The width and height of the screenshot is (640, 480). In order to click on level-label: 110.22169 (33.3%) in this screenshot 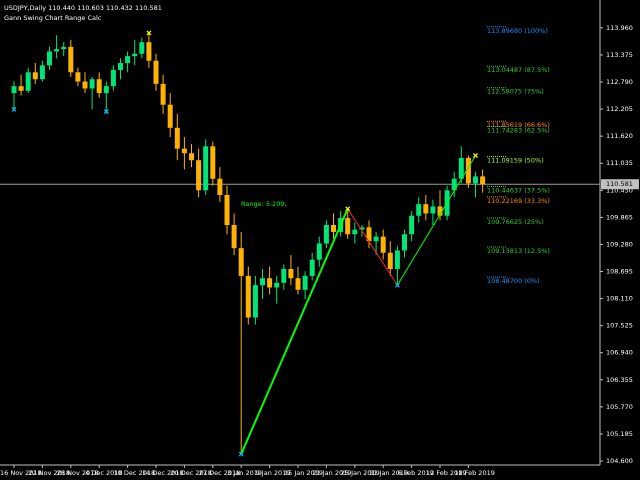, I will do `click(518, 201)`.